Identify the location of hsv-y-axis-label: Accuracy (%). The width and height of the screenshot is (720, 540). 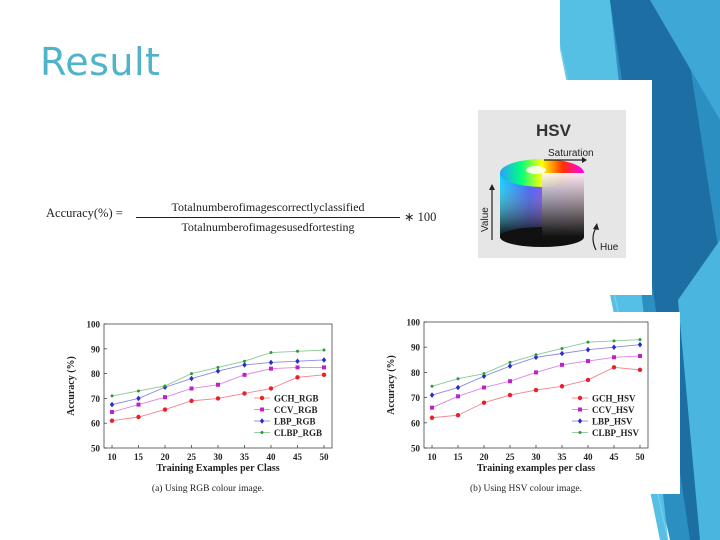
(391, 385).